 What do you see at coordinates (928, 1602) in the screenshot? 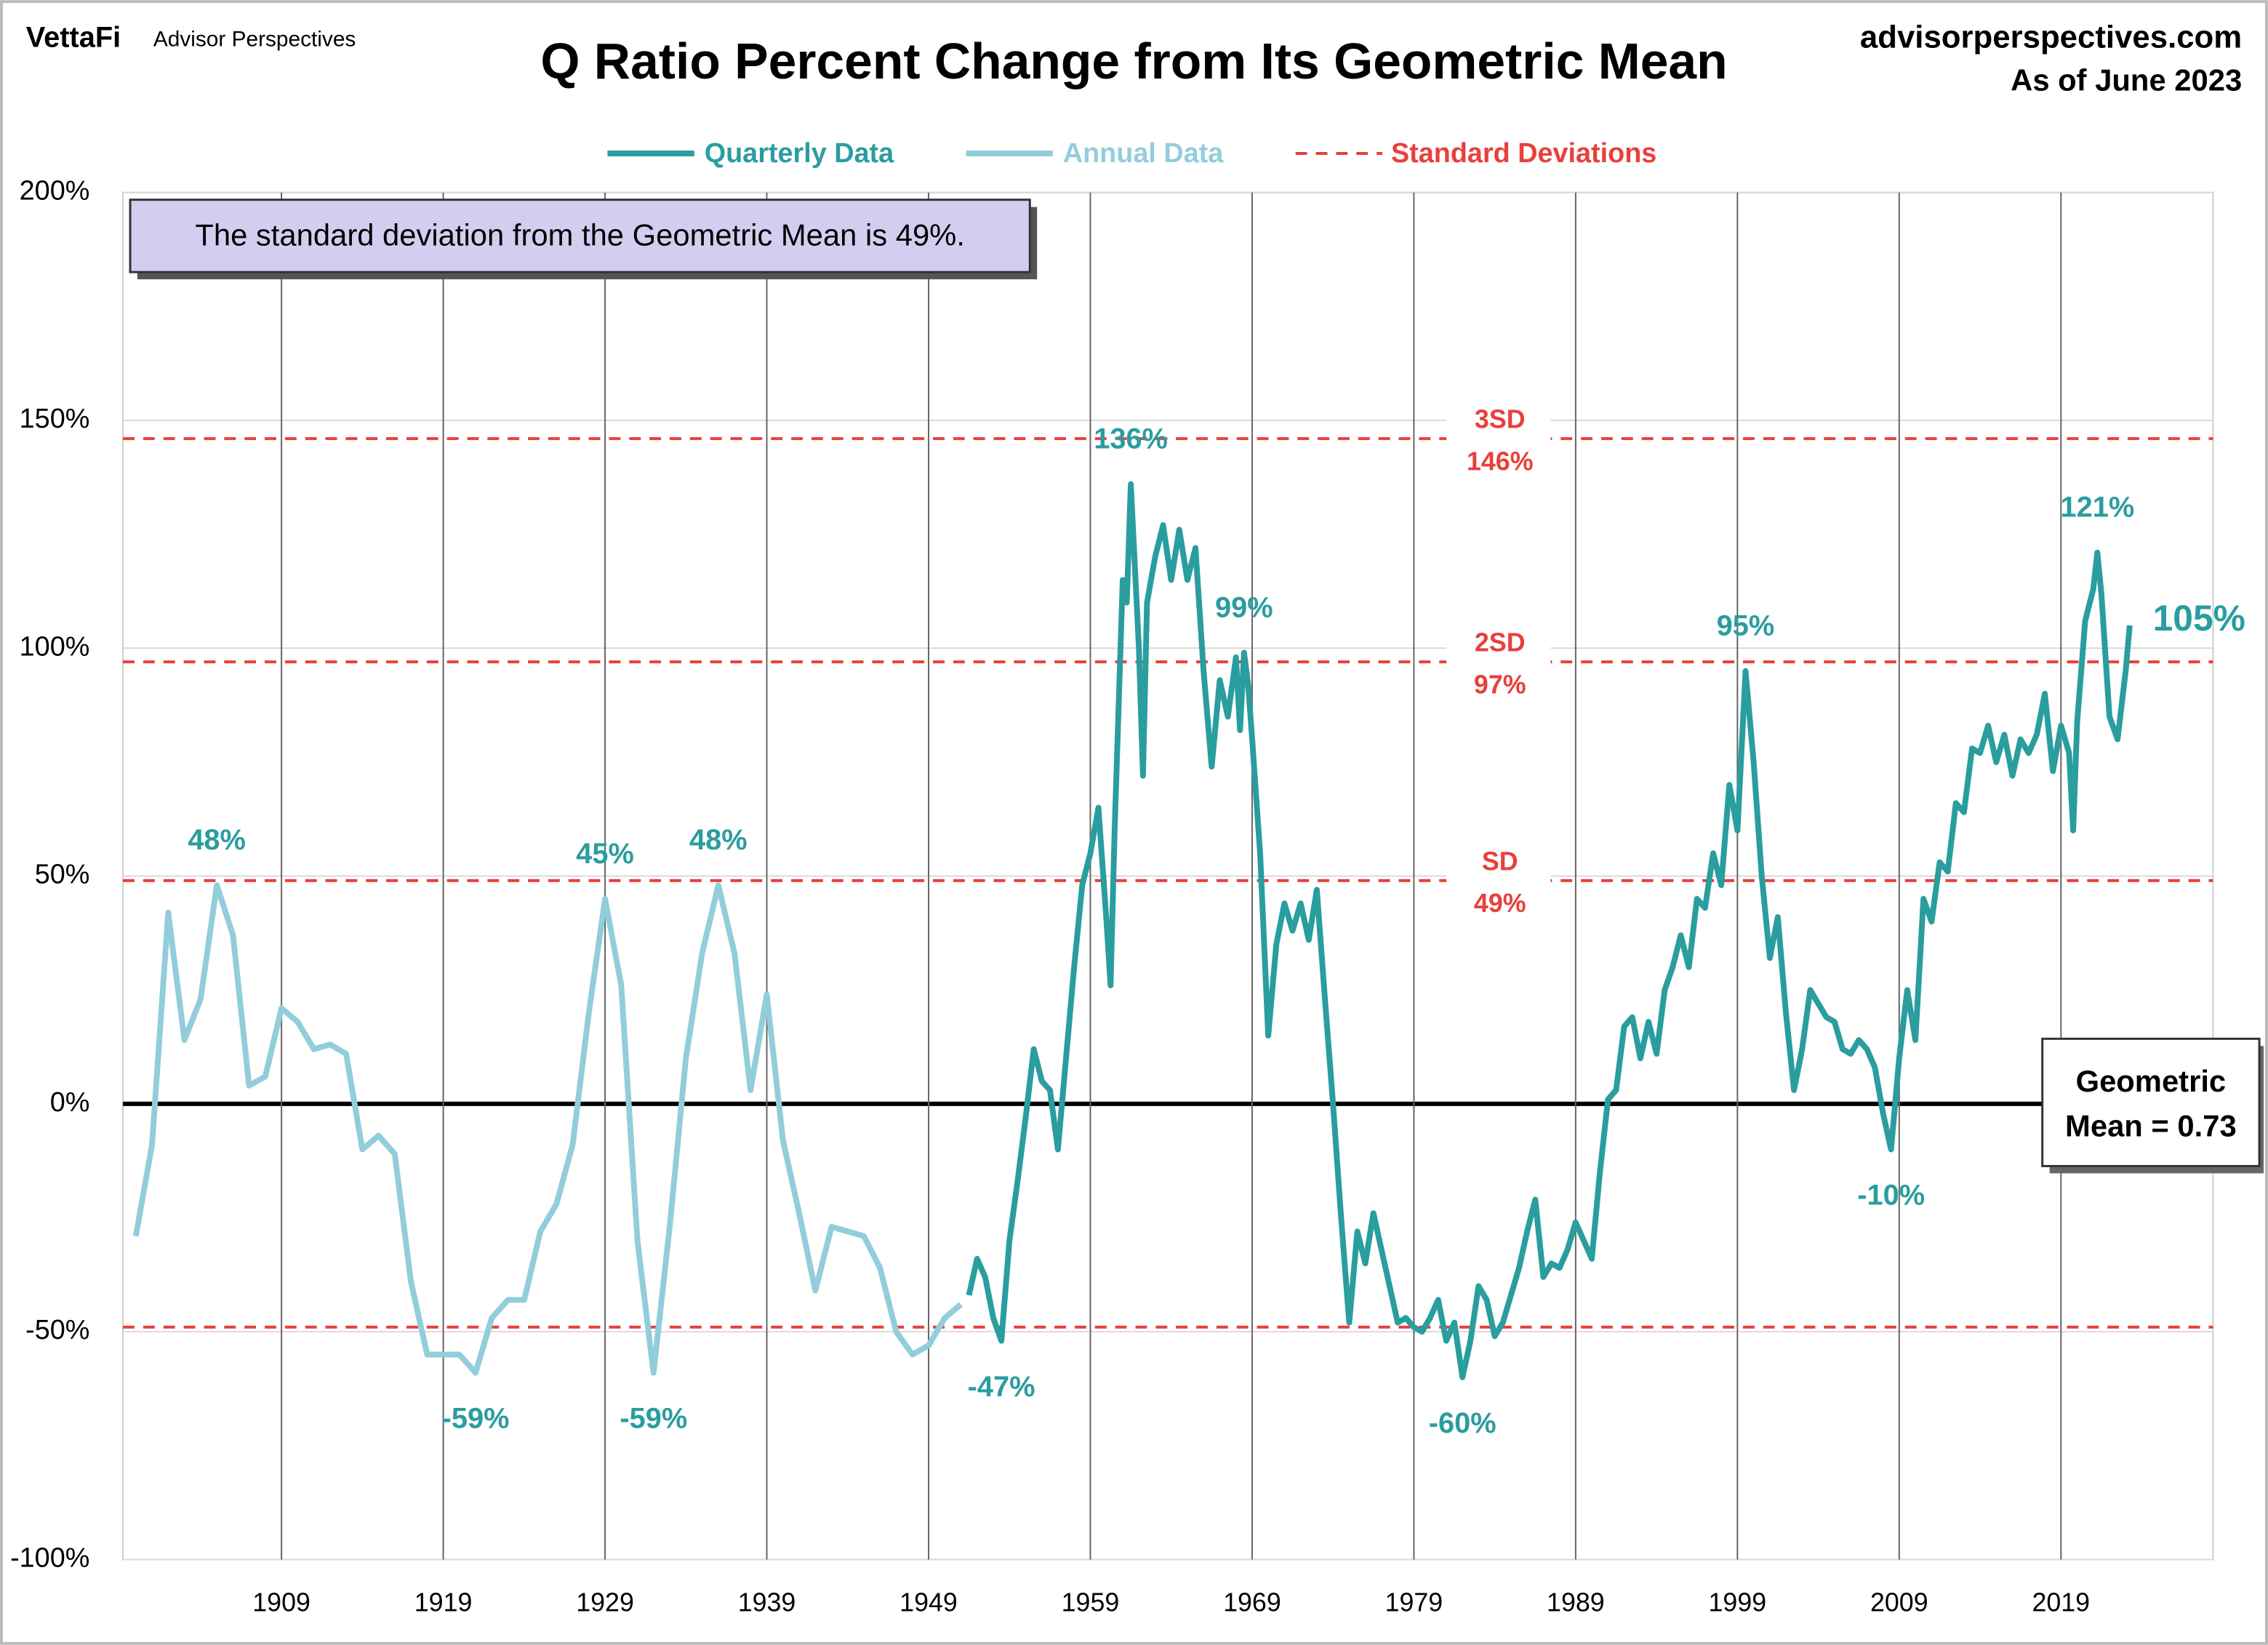
I see `x-tick-label: 1949` at bounding box center [928, 1602].